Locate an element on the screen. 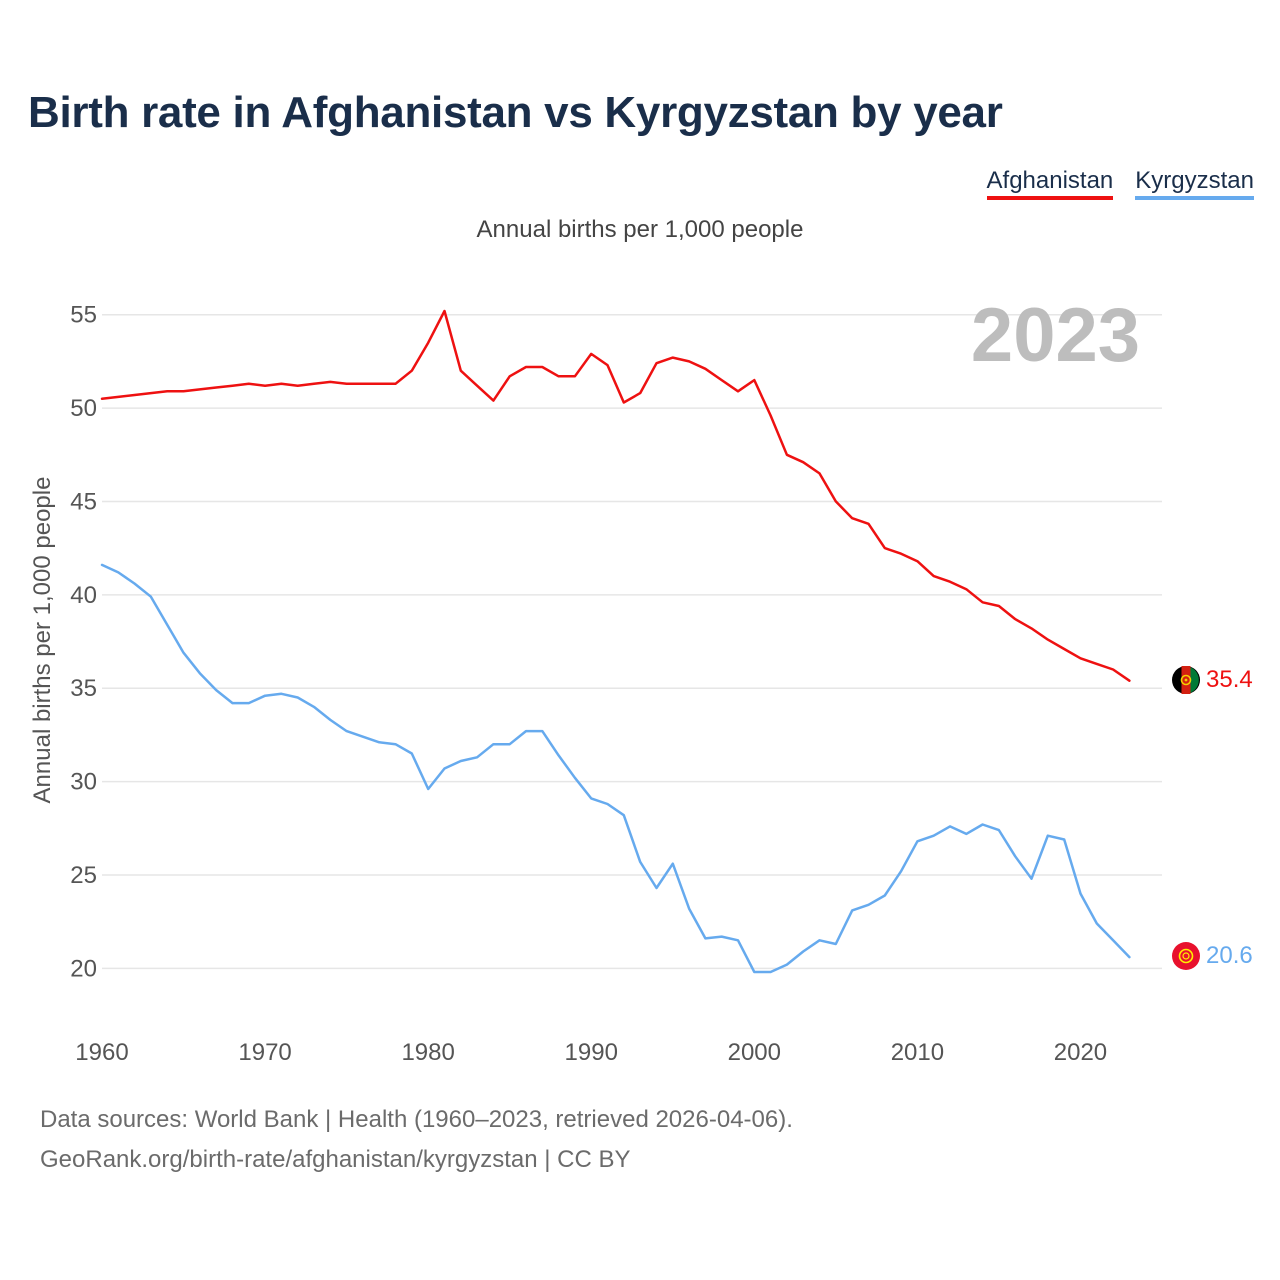  legend-item-afghanistan: Afghanistan is located at coordinates (1050, 183).